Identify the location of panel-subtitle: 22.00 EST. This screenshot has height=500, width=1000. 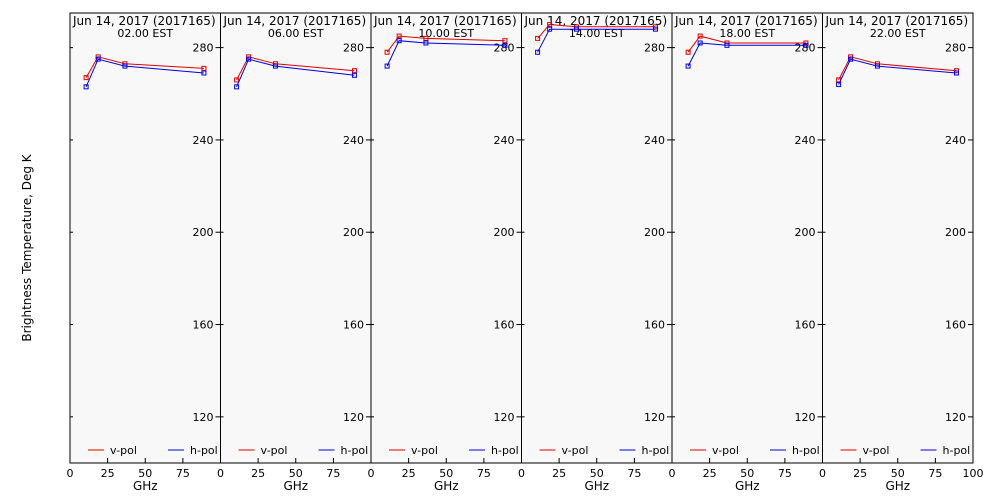
(898, 33).